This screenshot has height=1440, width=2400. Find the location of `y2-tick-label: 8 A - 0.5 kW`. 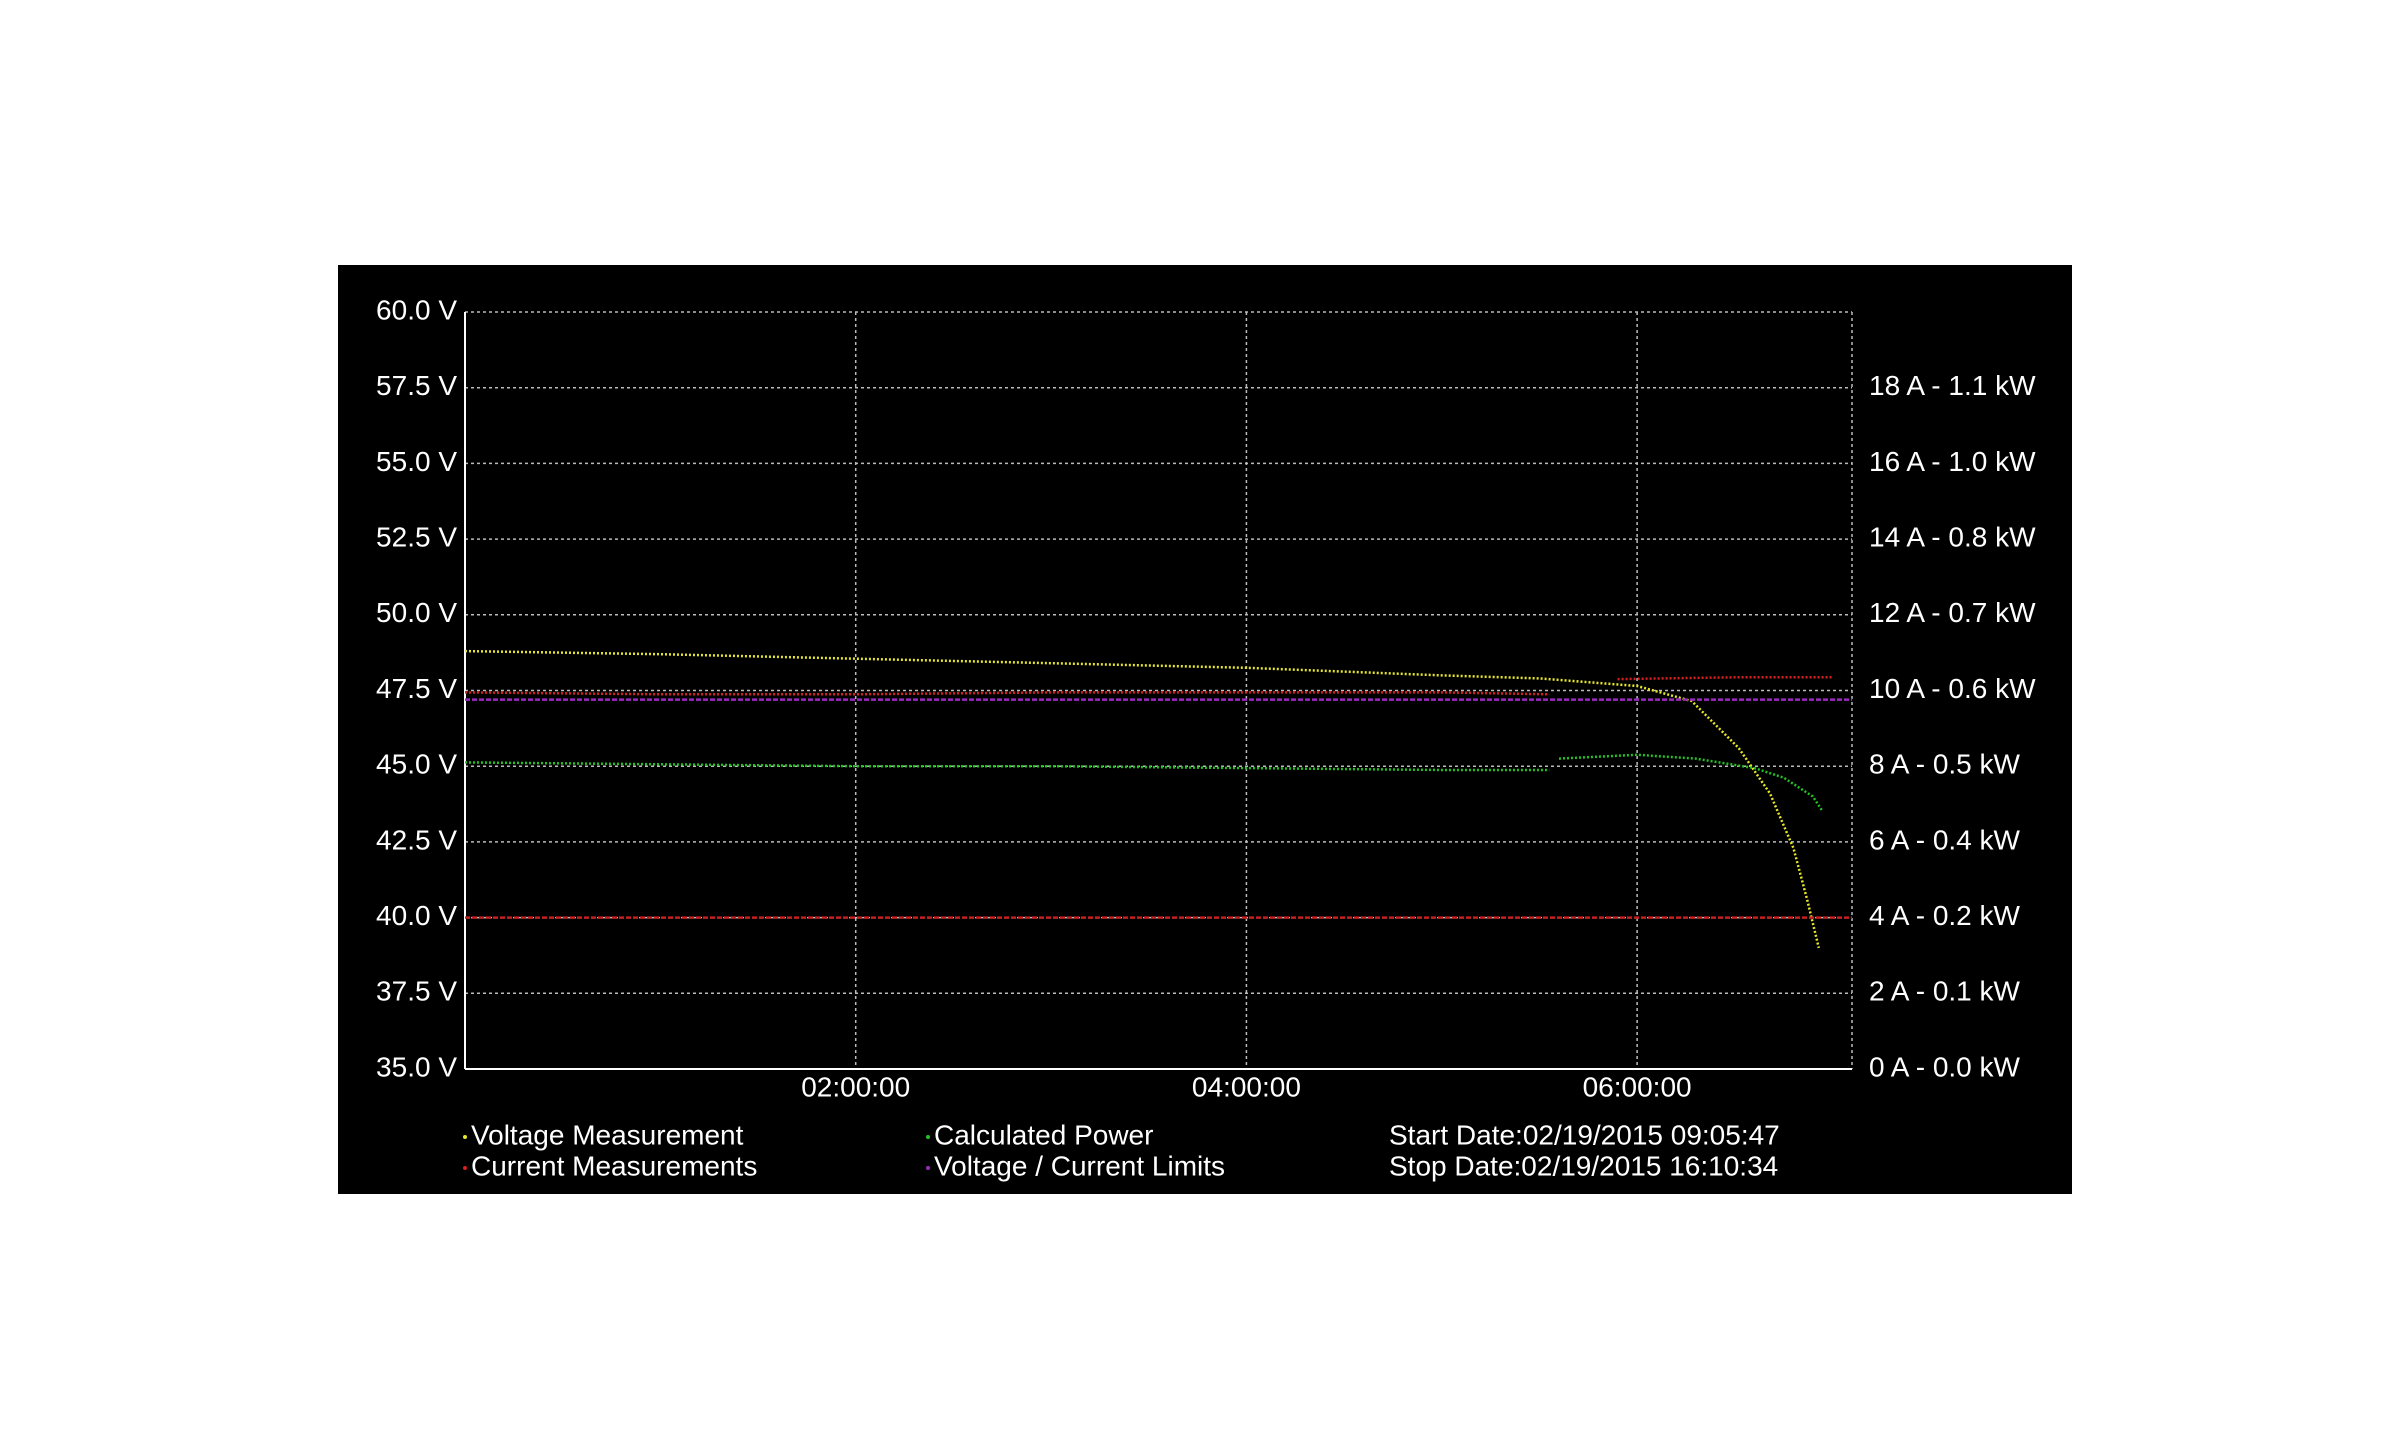

y2-tick-label: 8 A - 0.5 kW is located at coordinates (1945, 764).